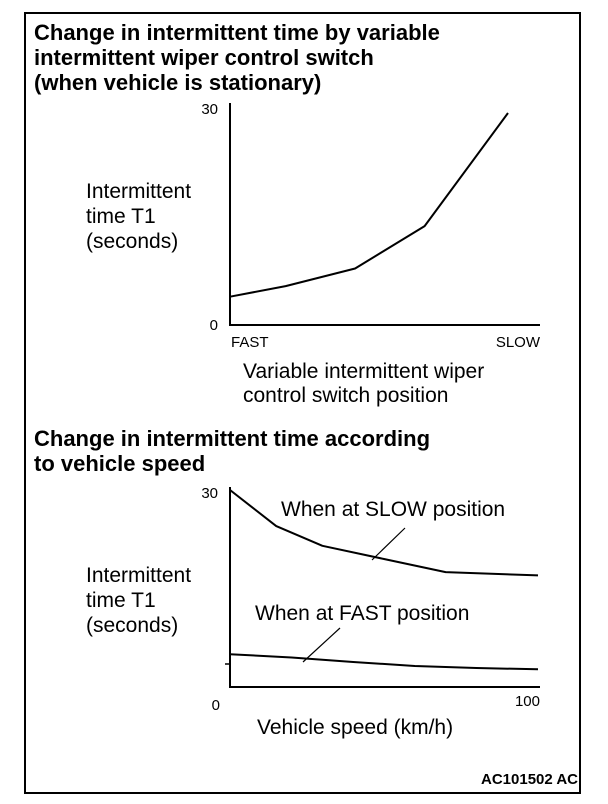 The width and height of the screenshot is (608, 804). Describe the element at coordinates (132, 241) in the screenshot. I see `chart1-ylabel-line: (seconds)` at that location.